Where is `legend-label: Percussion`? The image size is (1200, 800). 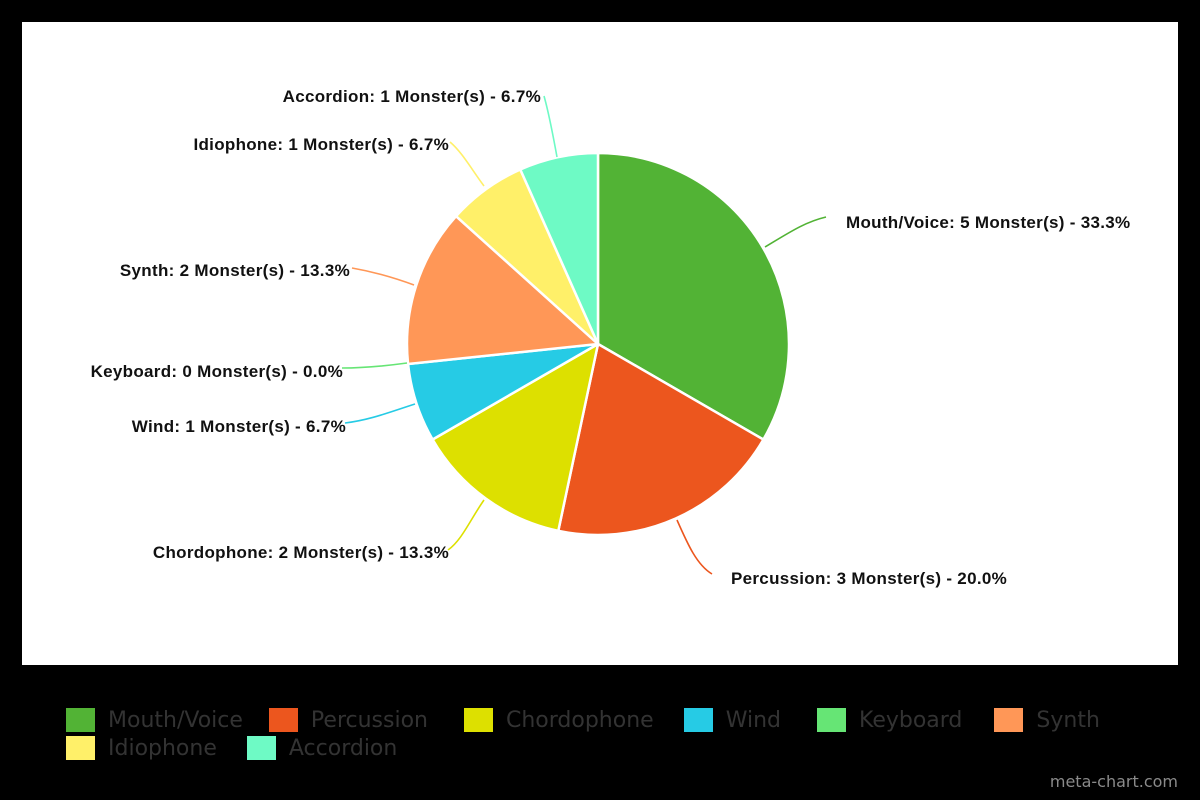
legend-label: Percussion is located at coordinates (369, 720).